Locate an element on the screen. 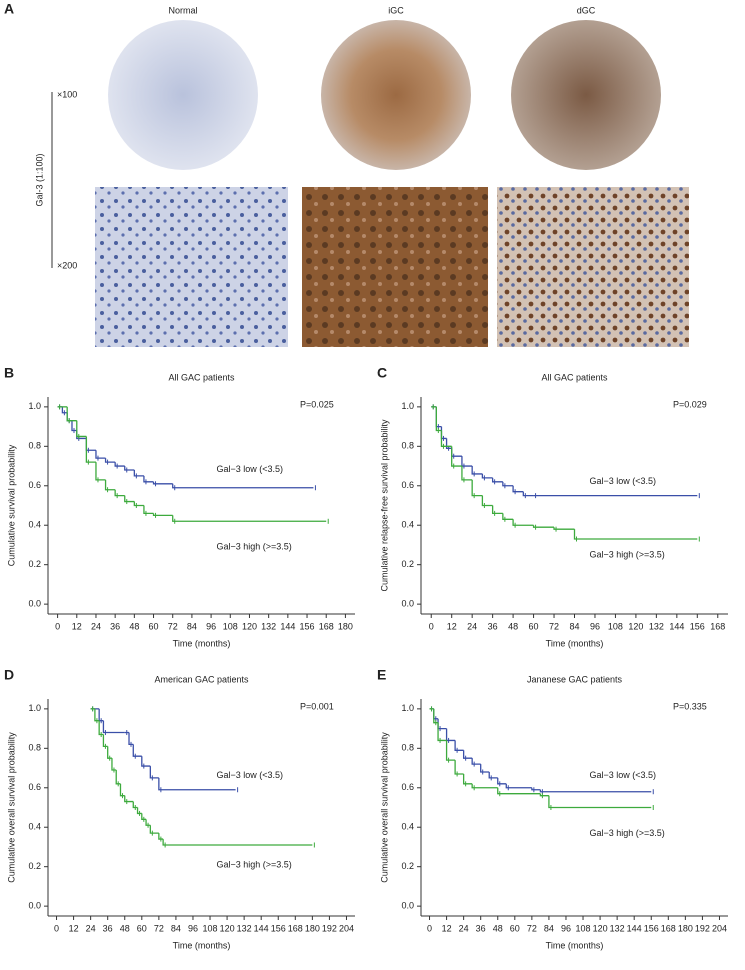  chart-title: American GAC patients is located at coordinates (201, 679).